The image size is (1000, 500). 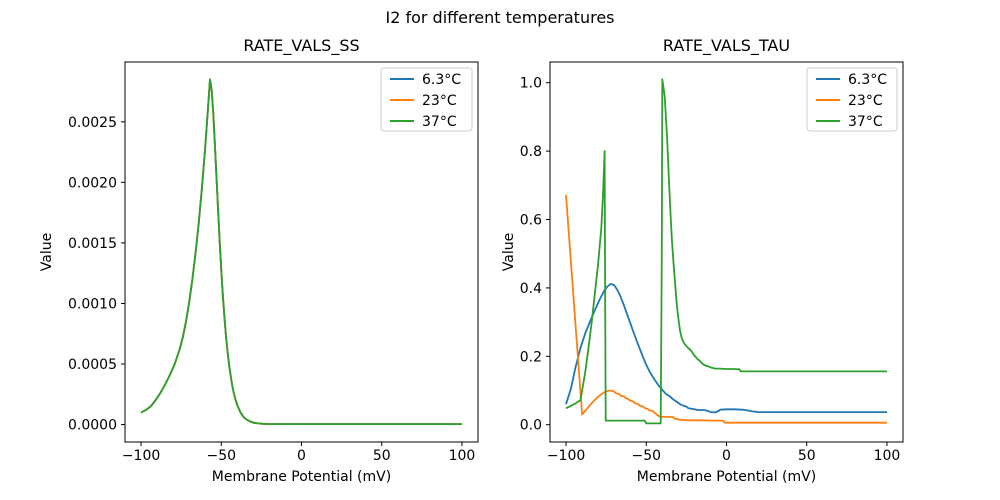 I want to click on y-tick-label: 0.8, so click(x=531, y=152).